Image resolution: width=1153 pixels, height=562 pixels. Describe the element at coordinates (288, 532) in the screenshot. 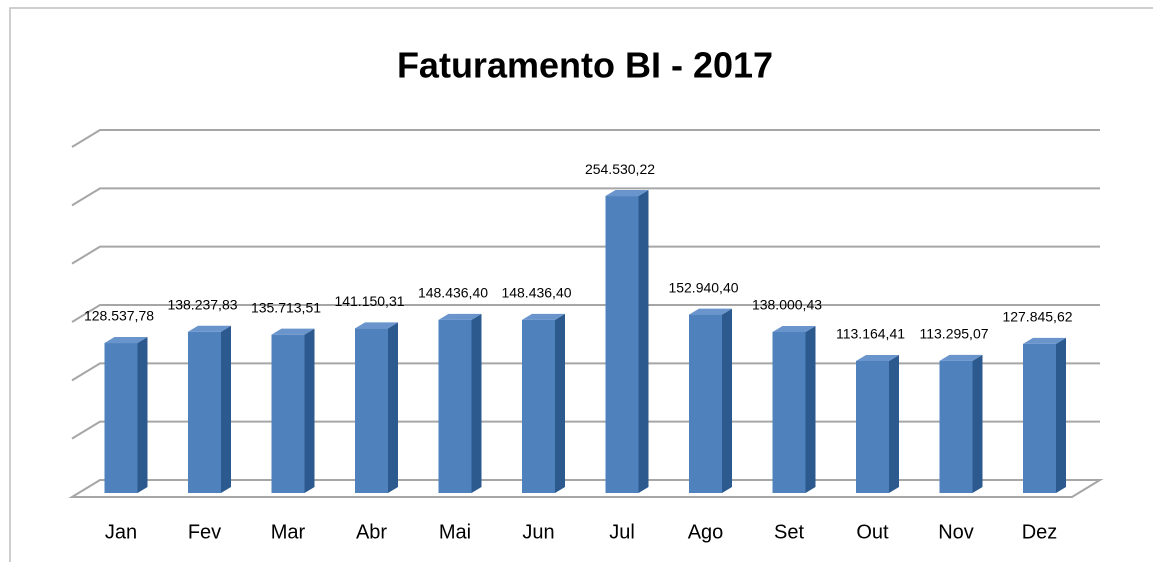

I see `x-tick-label: Mar` at that location.